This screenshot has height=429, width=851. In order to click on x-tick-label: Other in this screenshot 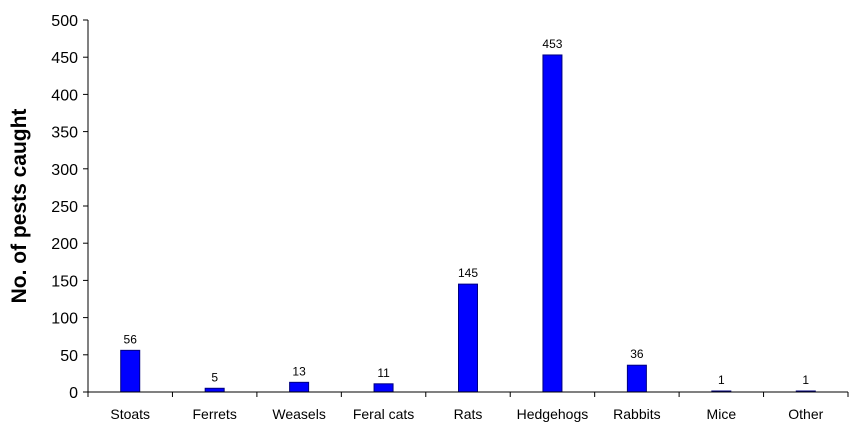, I will do `click(805, 414)`.